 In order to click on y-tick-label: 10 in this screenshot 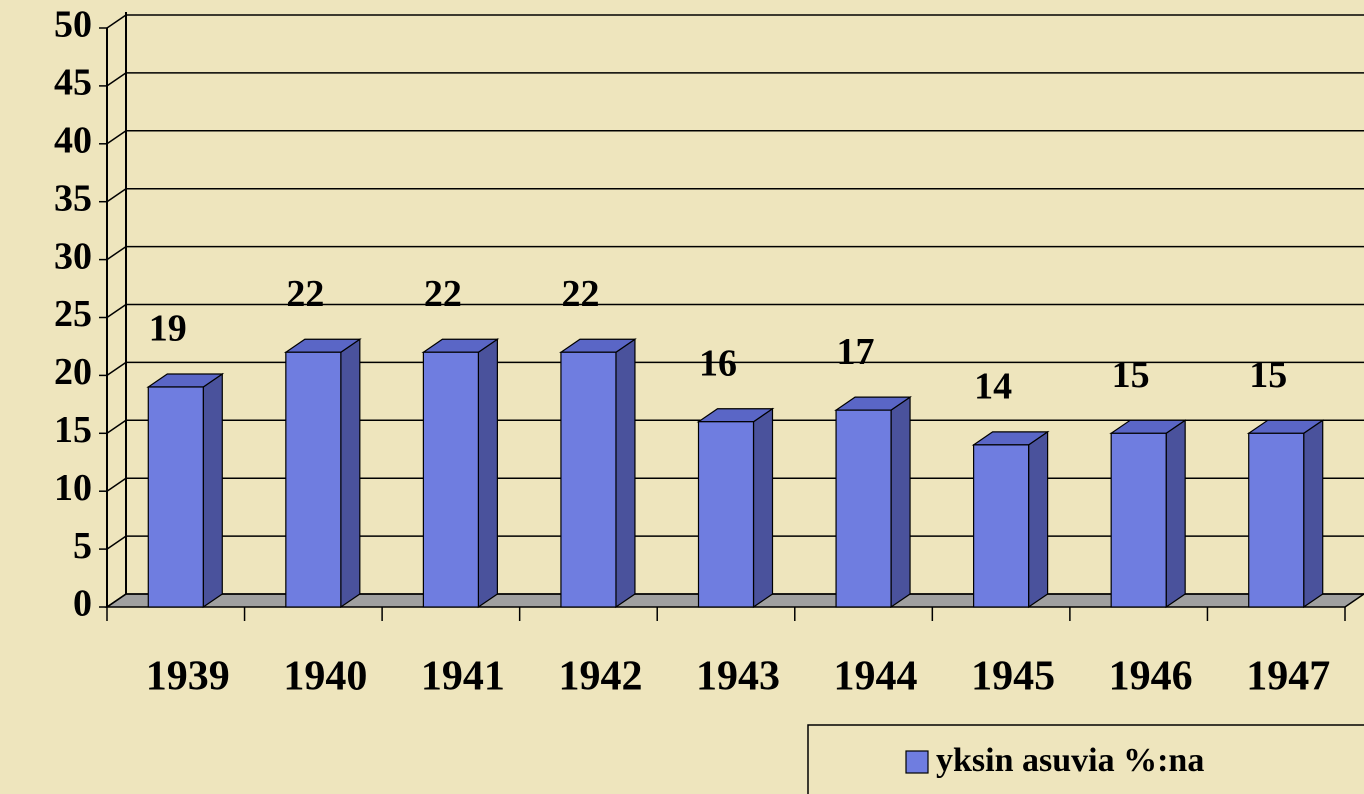, I will do `click(73, 488)`.